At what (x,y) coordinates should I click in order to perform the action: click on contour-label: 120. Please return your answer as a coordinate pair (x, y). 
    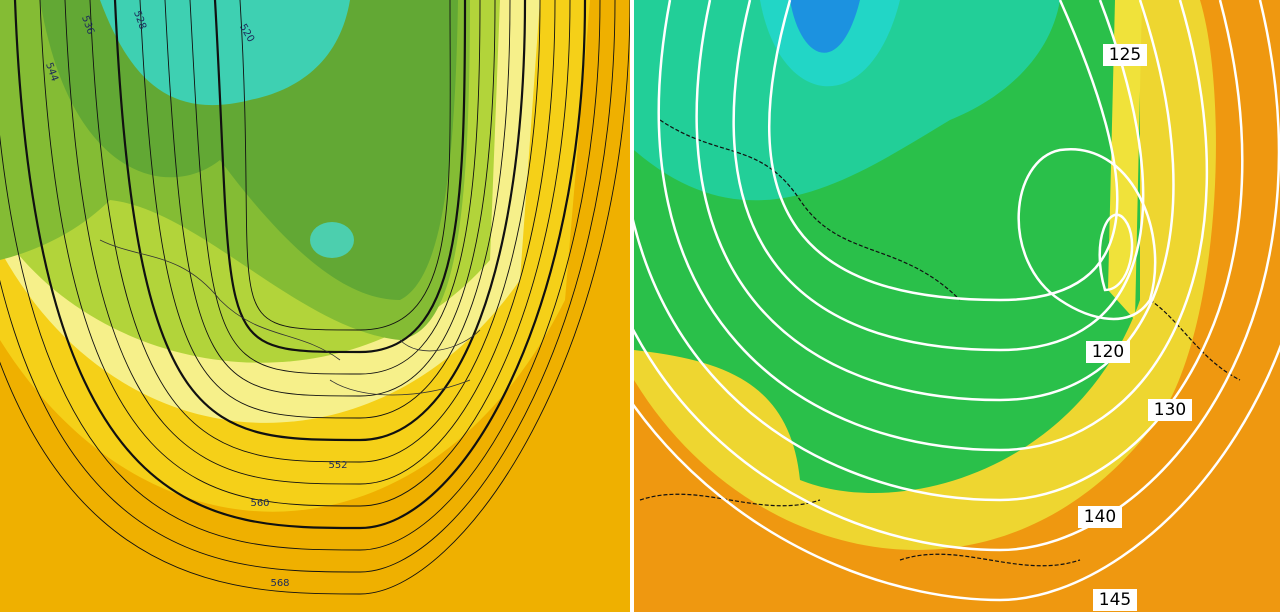
    Looking at the image, I should click on (1108, 352).